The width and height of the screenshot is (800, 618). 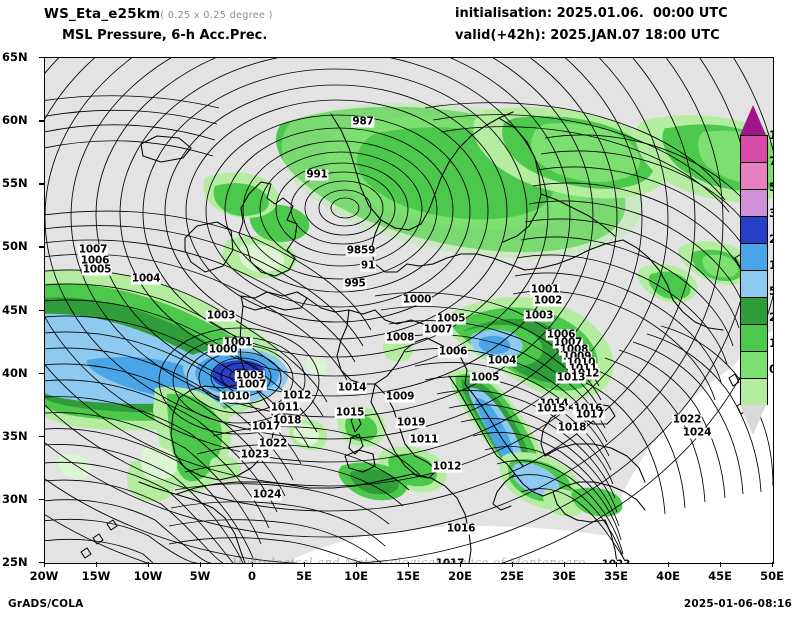 I want to click on isobar-label: 1023, so click(x=255, y=454).